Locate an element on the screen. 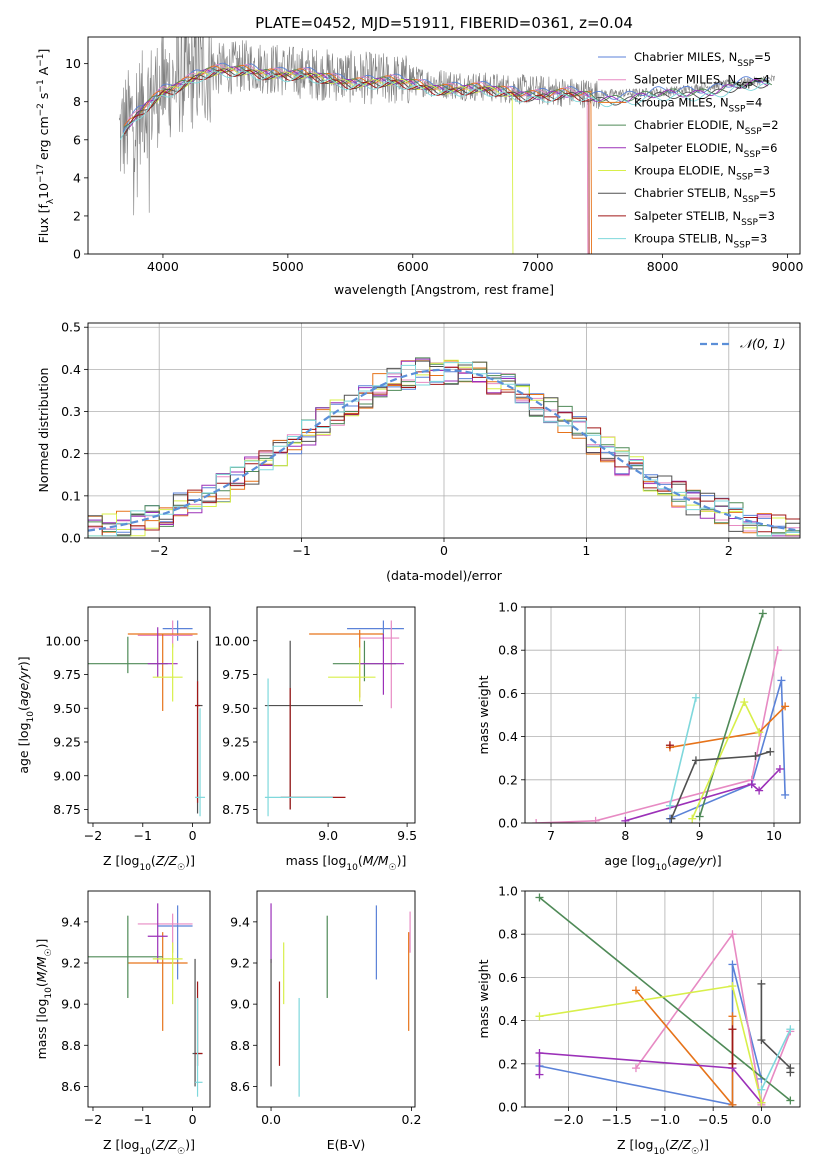  tick-label-y: 10.00 is located at coordinates (232, 640).